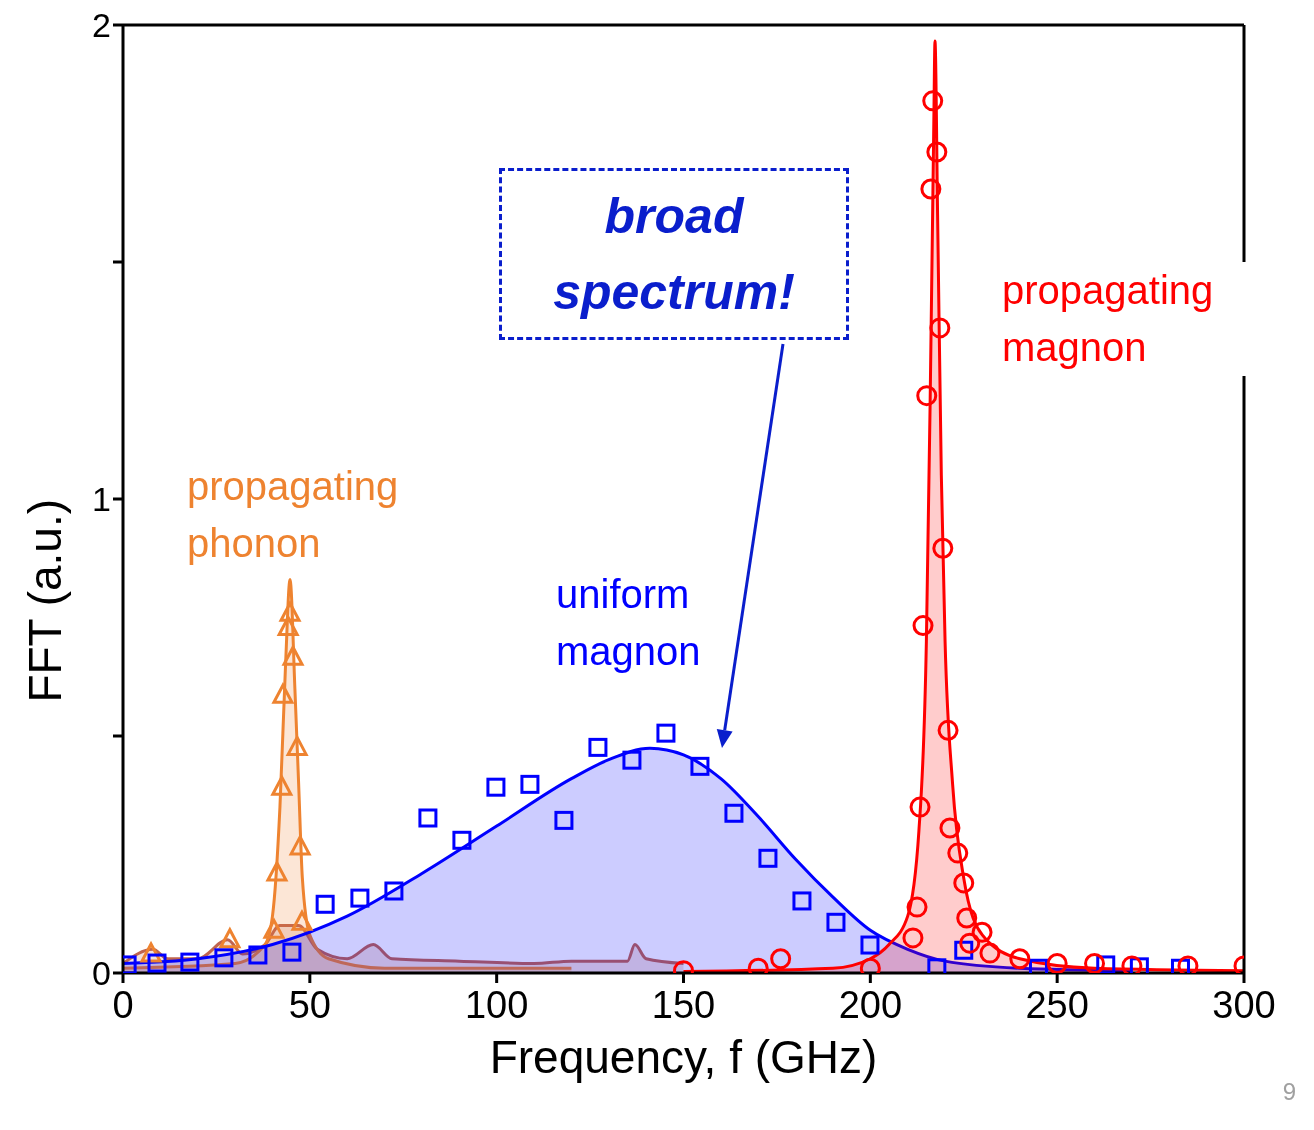 The width and height of the screenshot is (1314, 1130). What do you see at coordinates (1132, 319) in the screenshot?
I see `series-label: propagating magnon` at bounding box center [1132, 319].